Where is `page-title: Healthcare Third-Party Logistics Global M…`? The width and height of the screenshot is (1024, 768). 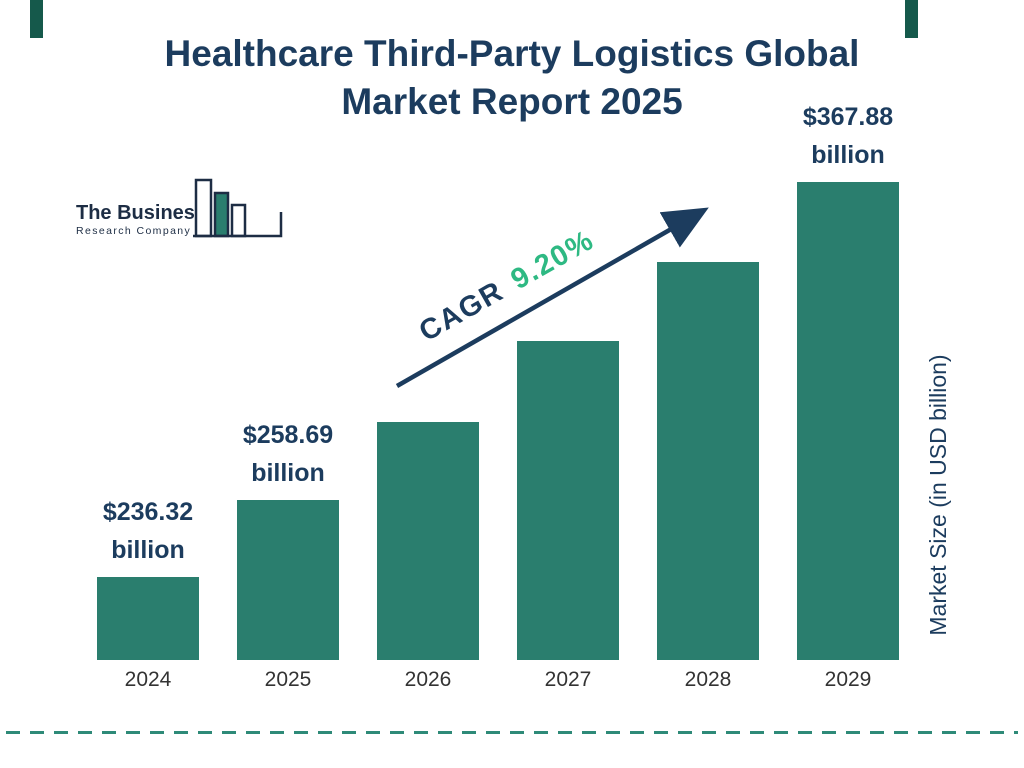 page-title: Healthcare Third-Party Logistics Global M… is located at coordinates (512, 78).